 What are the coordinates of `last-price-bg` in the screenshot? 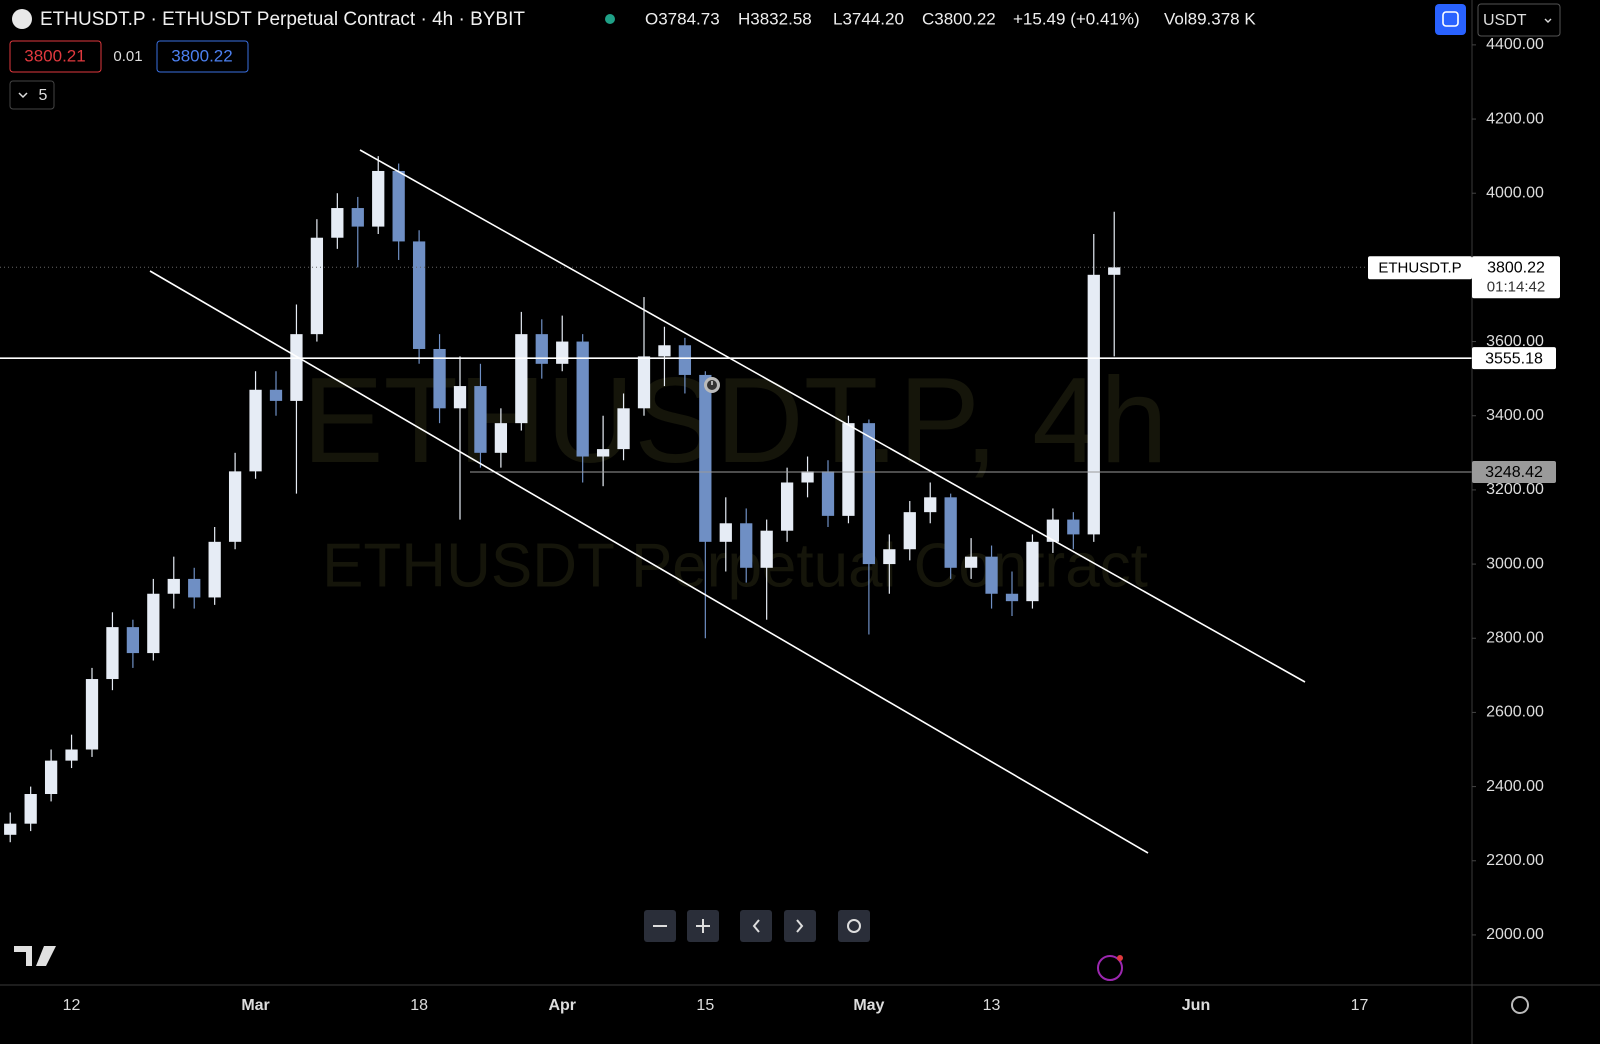 It's located at (1516, 277).